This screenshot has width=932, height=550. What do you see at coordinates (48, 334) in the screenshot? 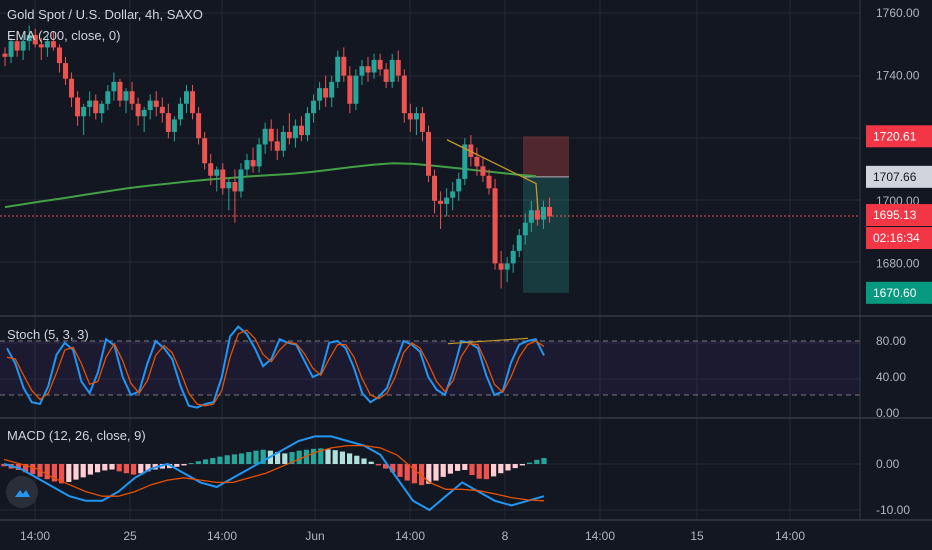
I see `stoch-legend: Stoch (5, 3, 3)` at bounding box center [48, 334].